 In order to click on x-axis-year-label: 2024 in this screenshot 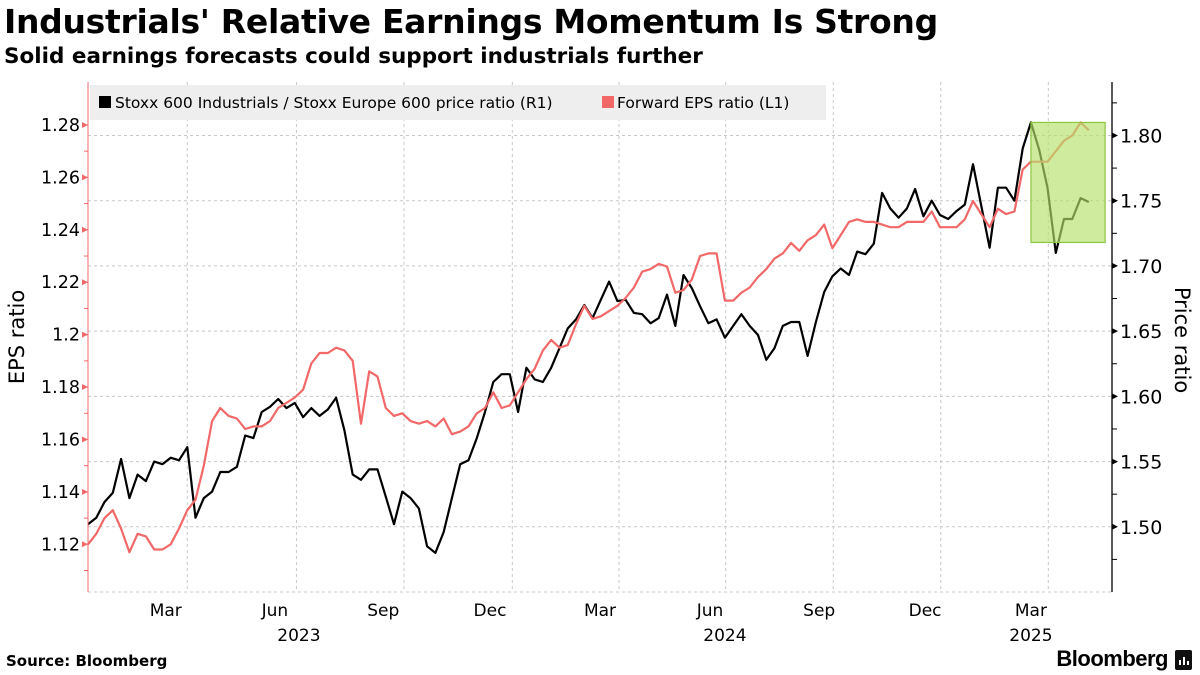, I will do `click(724, 636)`.